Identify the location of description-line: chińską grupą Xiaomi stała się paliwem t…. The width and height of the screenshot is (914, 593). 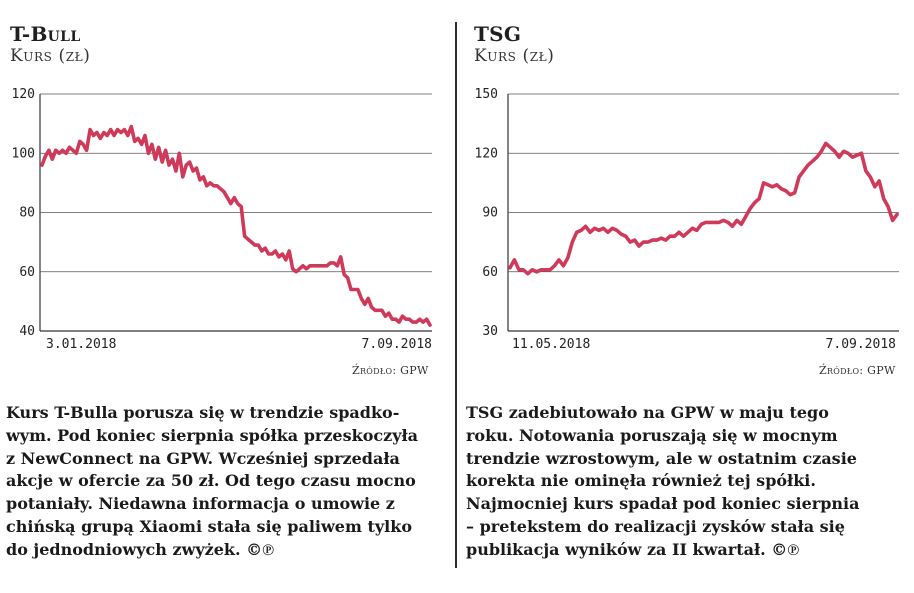
(209, 526).